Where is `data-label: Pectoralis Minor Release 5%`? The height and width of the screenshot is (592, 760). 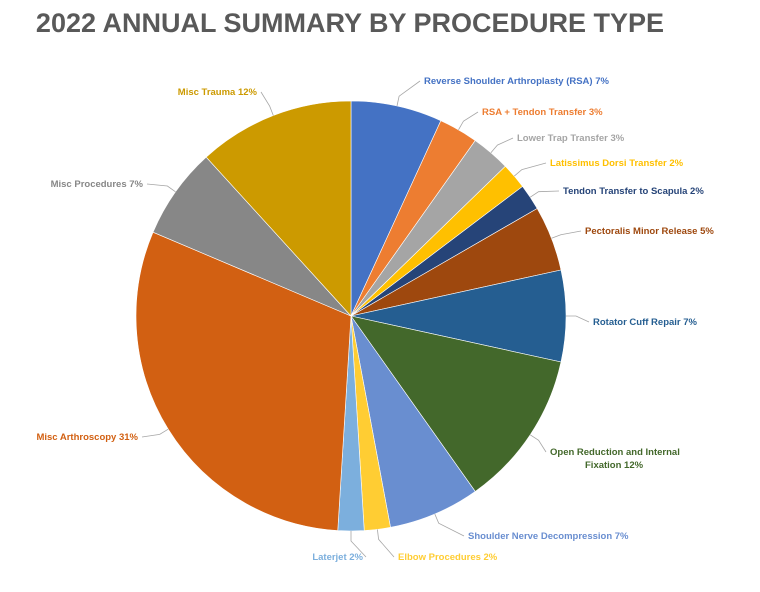 data-label: Pectoralis Minor Release 5% is located at coordinates (649, 231).